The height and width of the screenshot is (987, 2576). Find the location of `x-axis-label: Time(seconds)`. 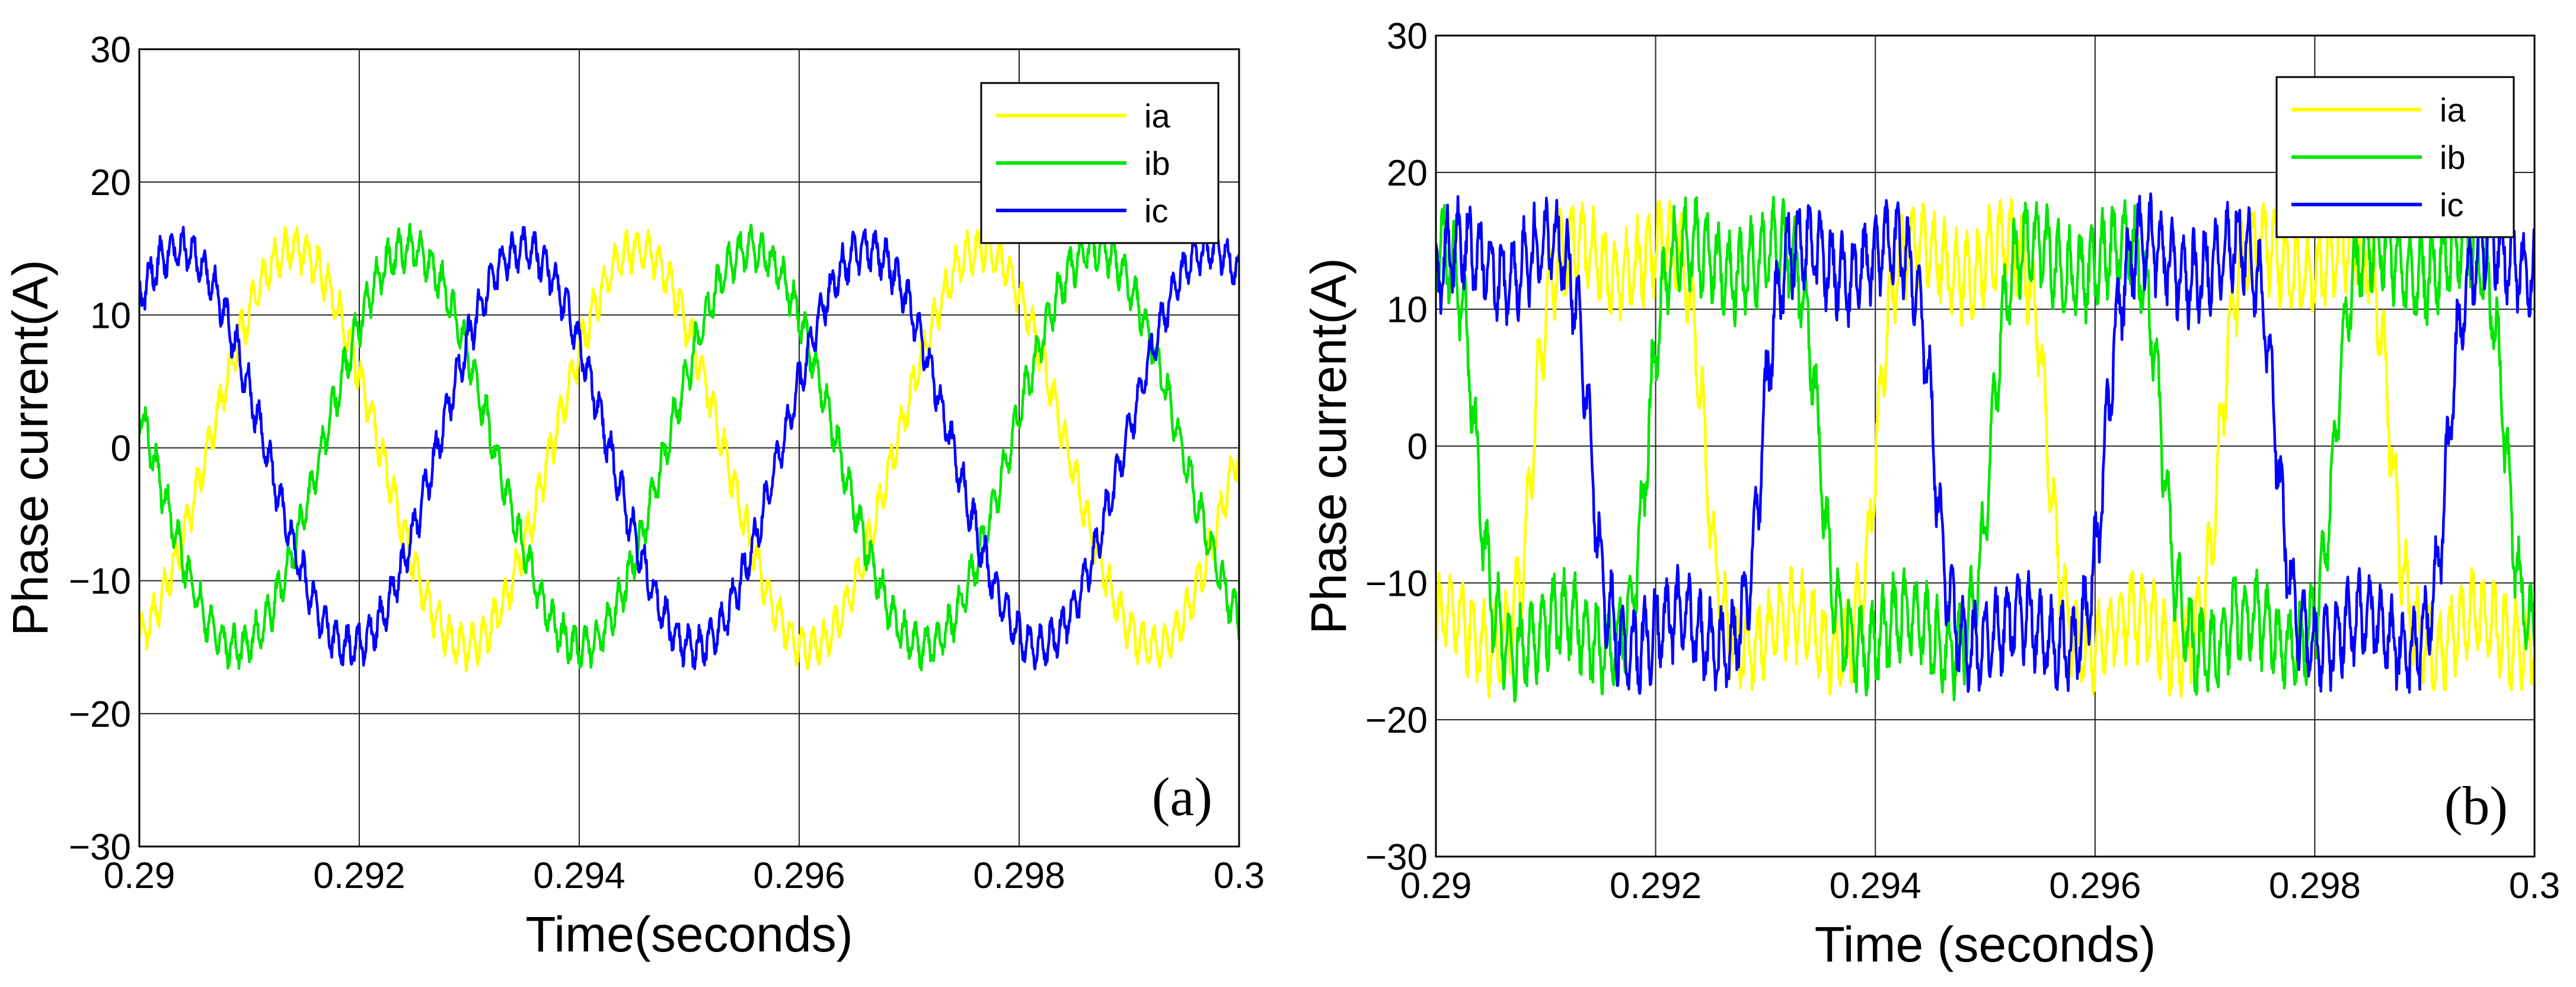

x-axis-label: Time(seconds) is located at coordinates (689, 934).